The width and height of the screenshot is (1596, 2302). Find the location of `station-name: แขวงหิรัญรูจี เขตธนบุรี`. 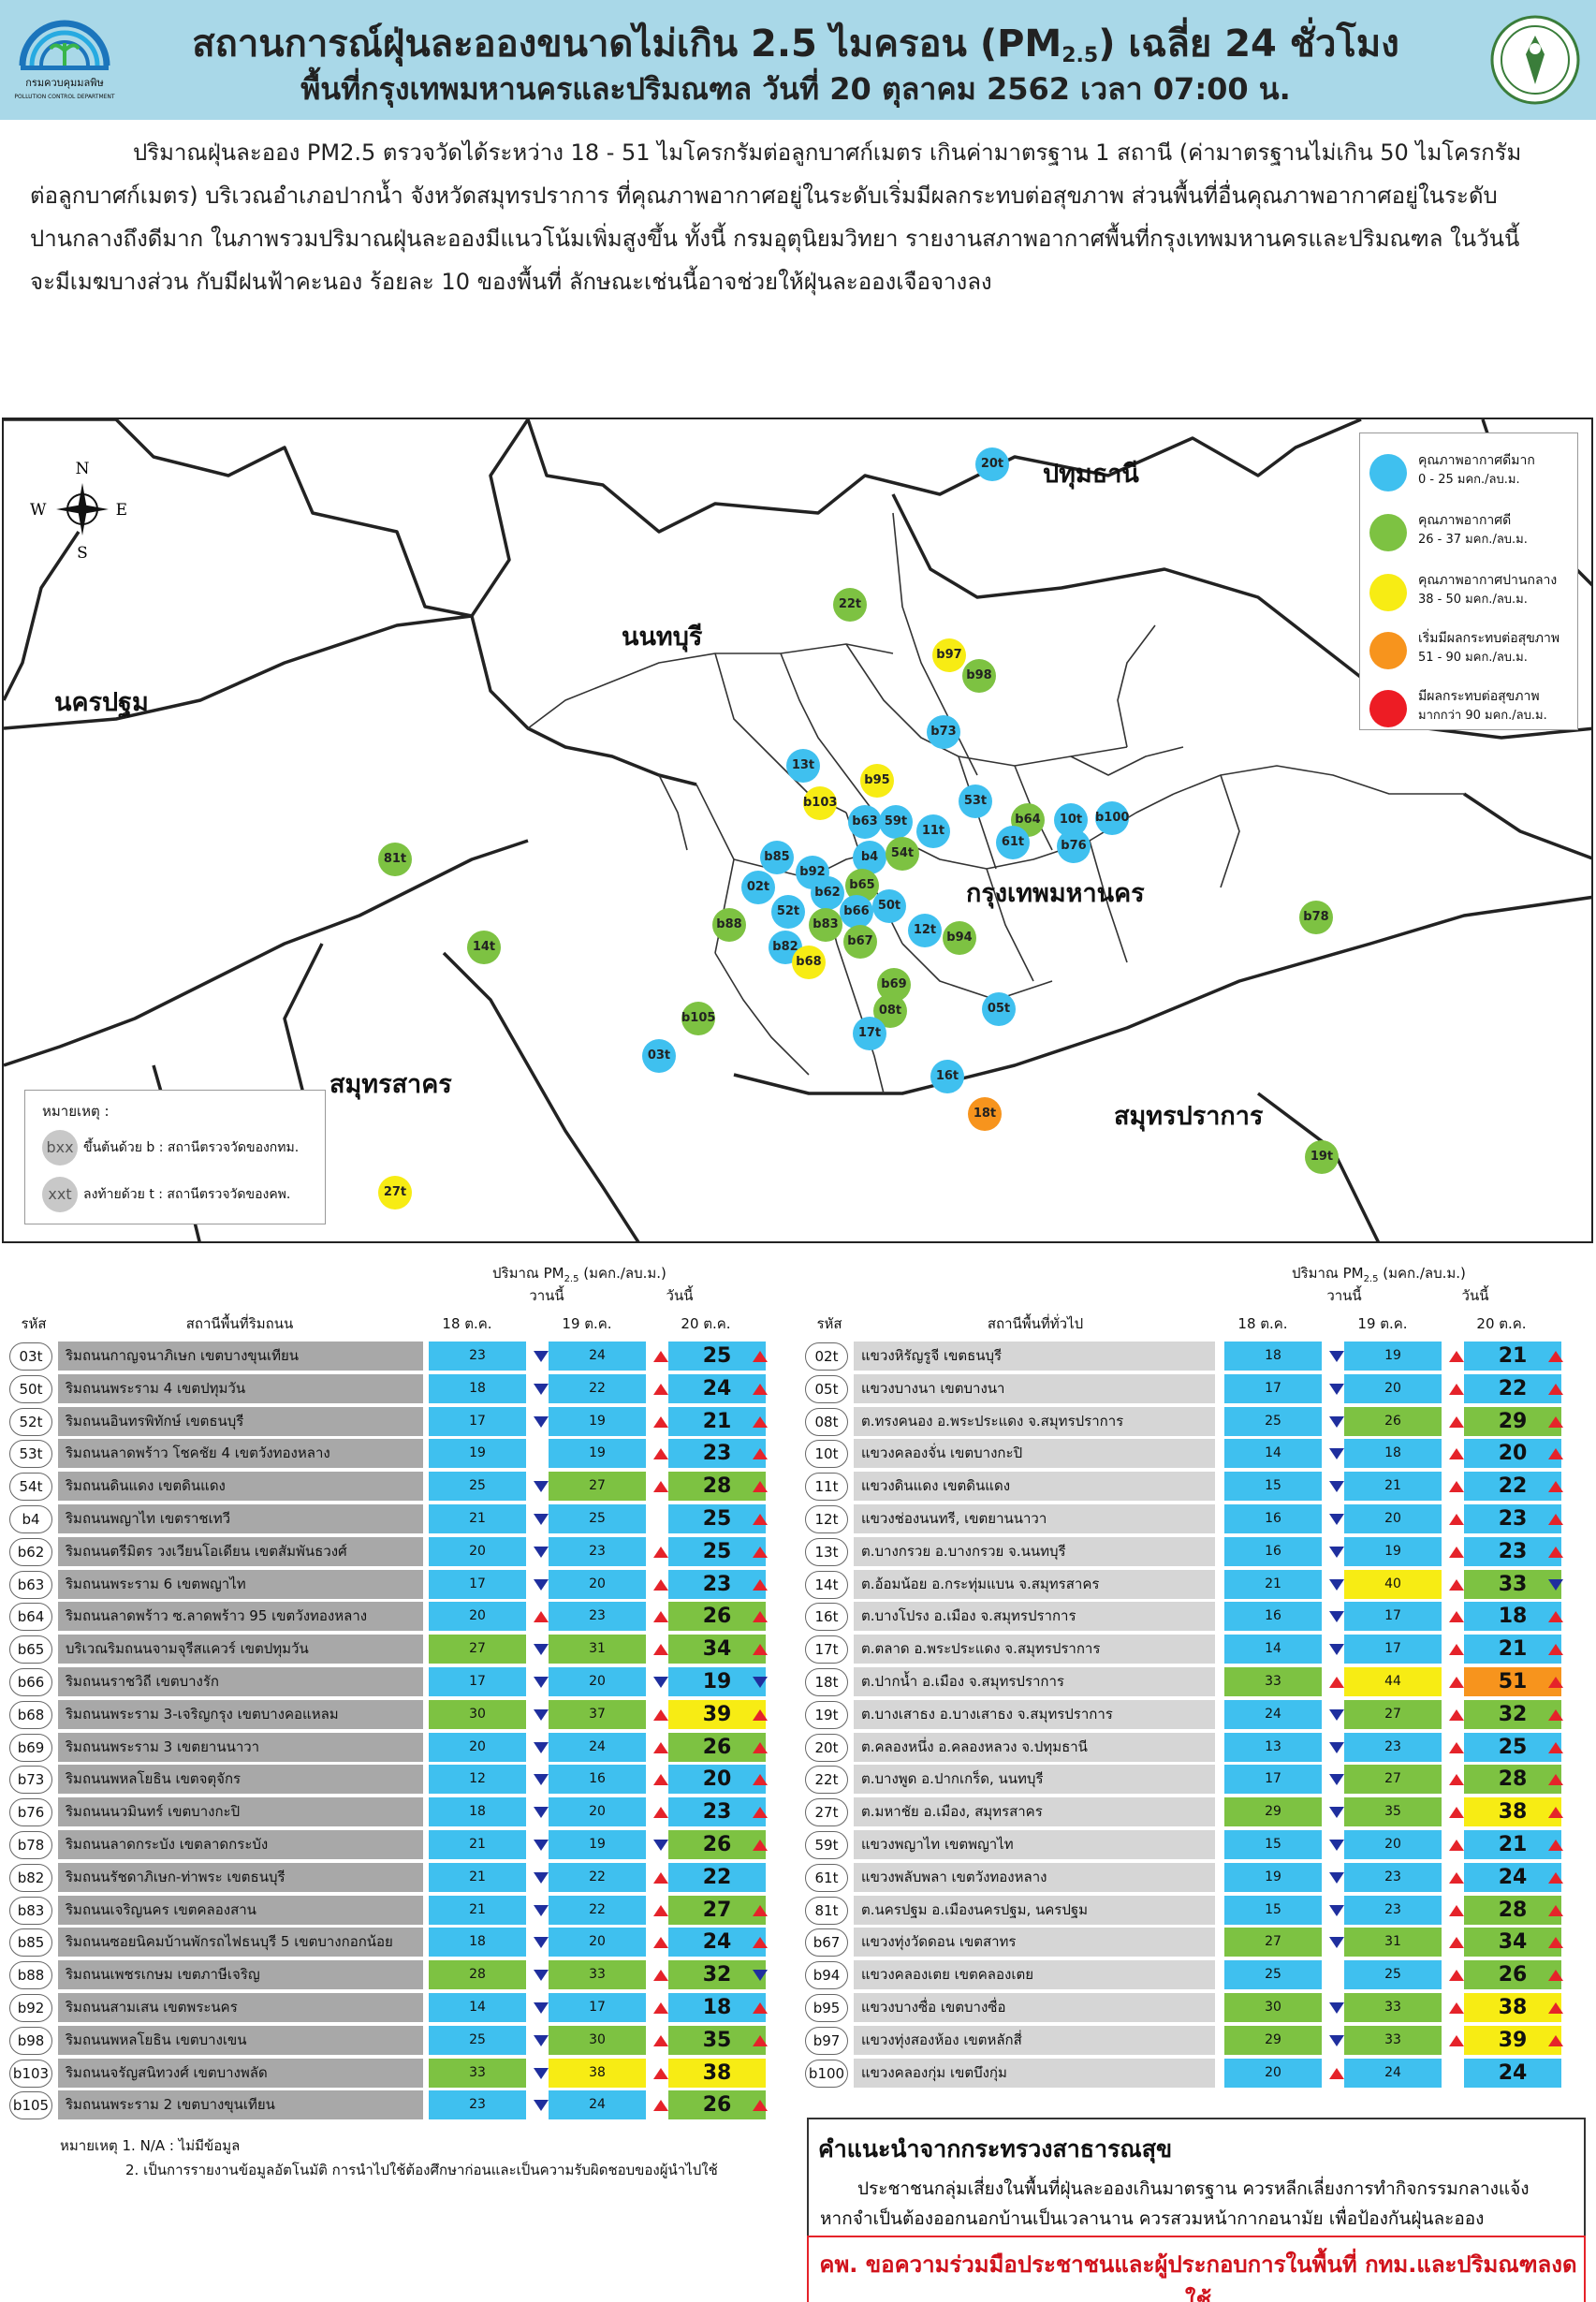

station-name: แขวงหิรัญรูจี เขตธนบุรี is located at coordinates (1034, 1356).